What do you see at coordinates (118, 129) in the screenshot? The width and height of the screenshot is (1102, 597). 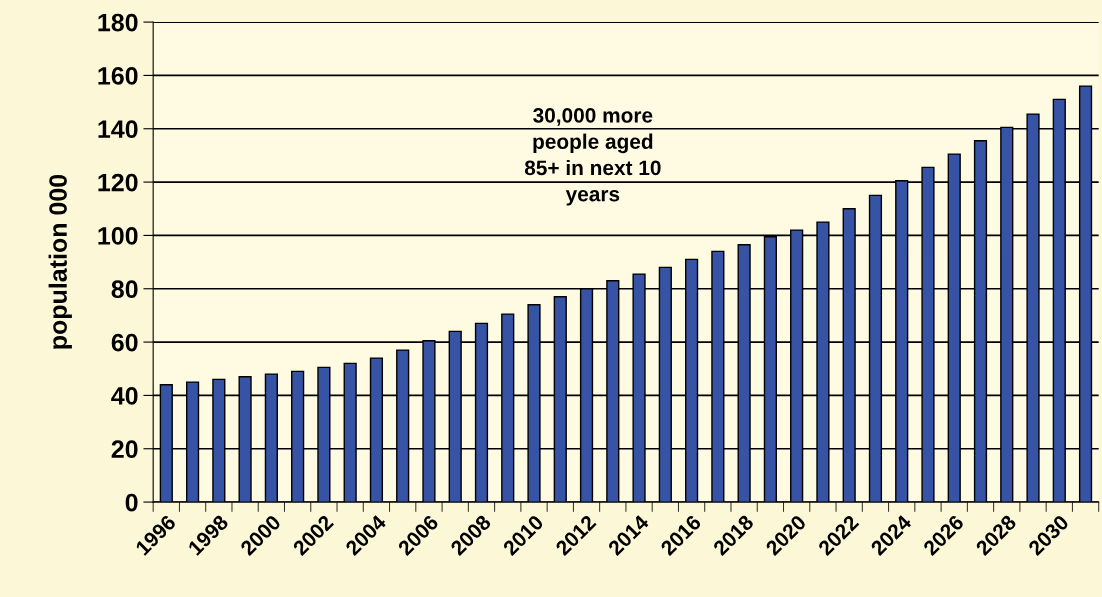 I see `y-tick-label: 140` at bounding box center [118, 129].